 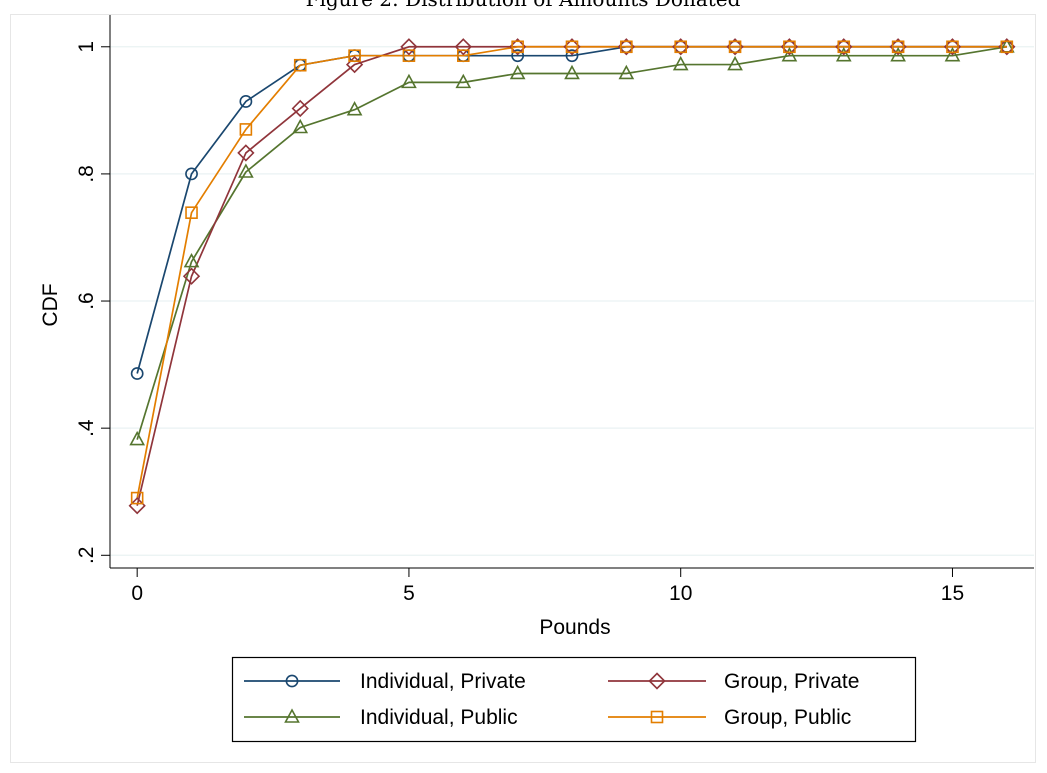 What do you see at coordinates (952, 593) in the screenshot?
I see `x-tick-label: 15` at bounding box center [952, 593].